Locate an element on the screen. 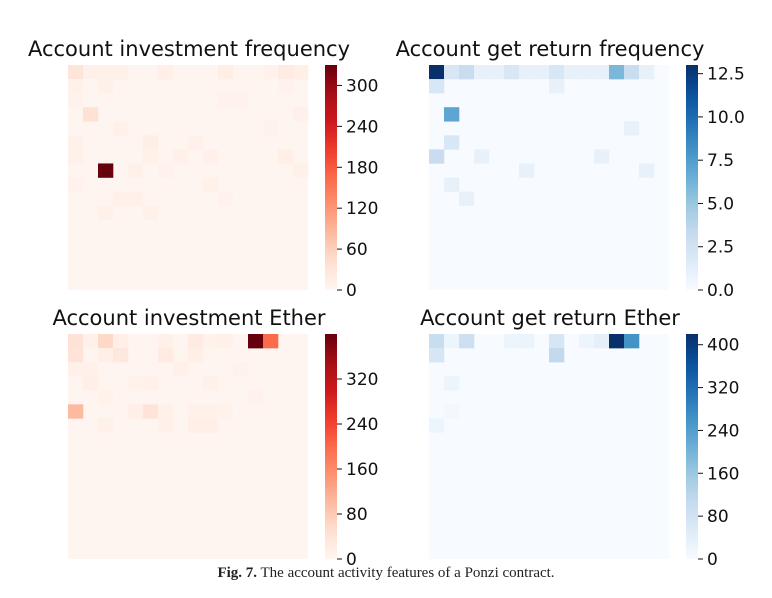 The height and width of the screenshot is (598, 772). colorbar-tick-label: 7.5 is located at coordinates (720, 161).